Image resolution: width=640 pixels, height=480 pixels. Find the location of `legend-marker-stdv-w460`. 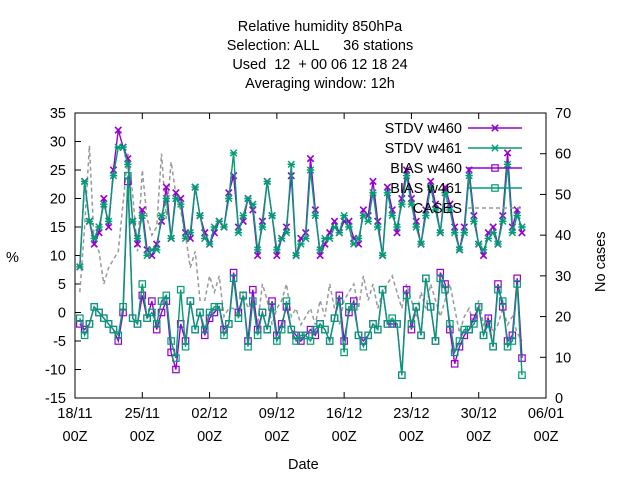

legend-marker-stdv-w460 is located at coordinates (495, 128).